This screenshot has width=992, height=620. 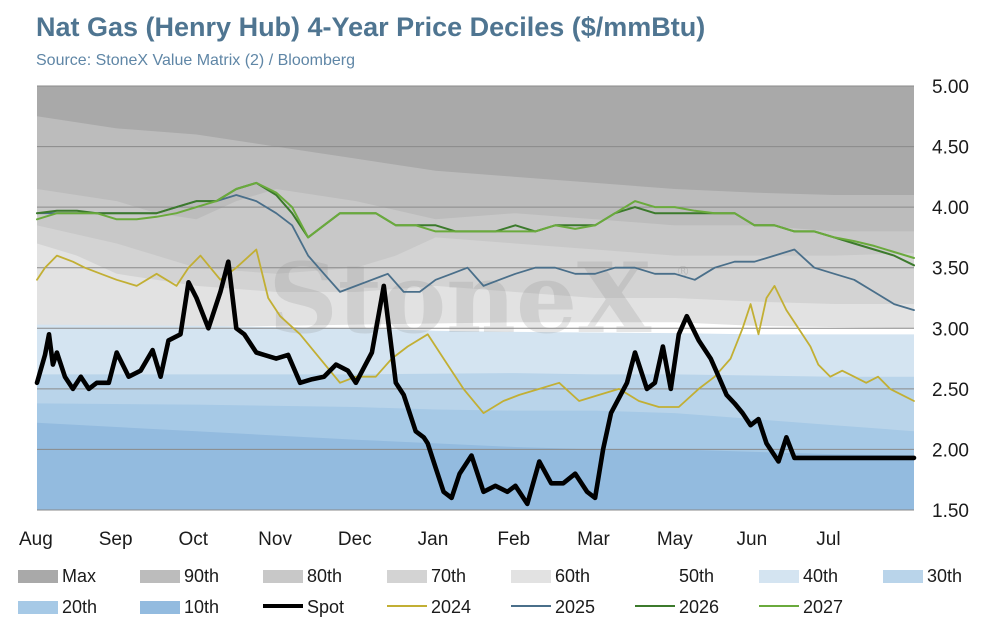 What do you see at coordinates (945, 575) in the screenshot?
I see `legend-label: 30th` at bounding box center [945, 575].